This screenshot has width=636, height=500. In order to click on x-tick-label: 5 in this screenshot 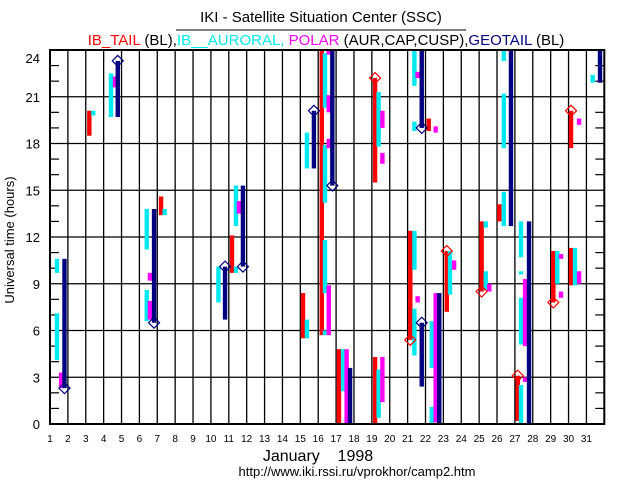, I will do `click(122, 439)`.